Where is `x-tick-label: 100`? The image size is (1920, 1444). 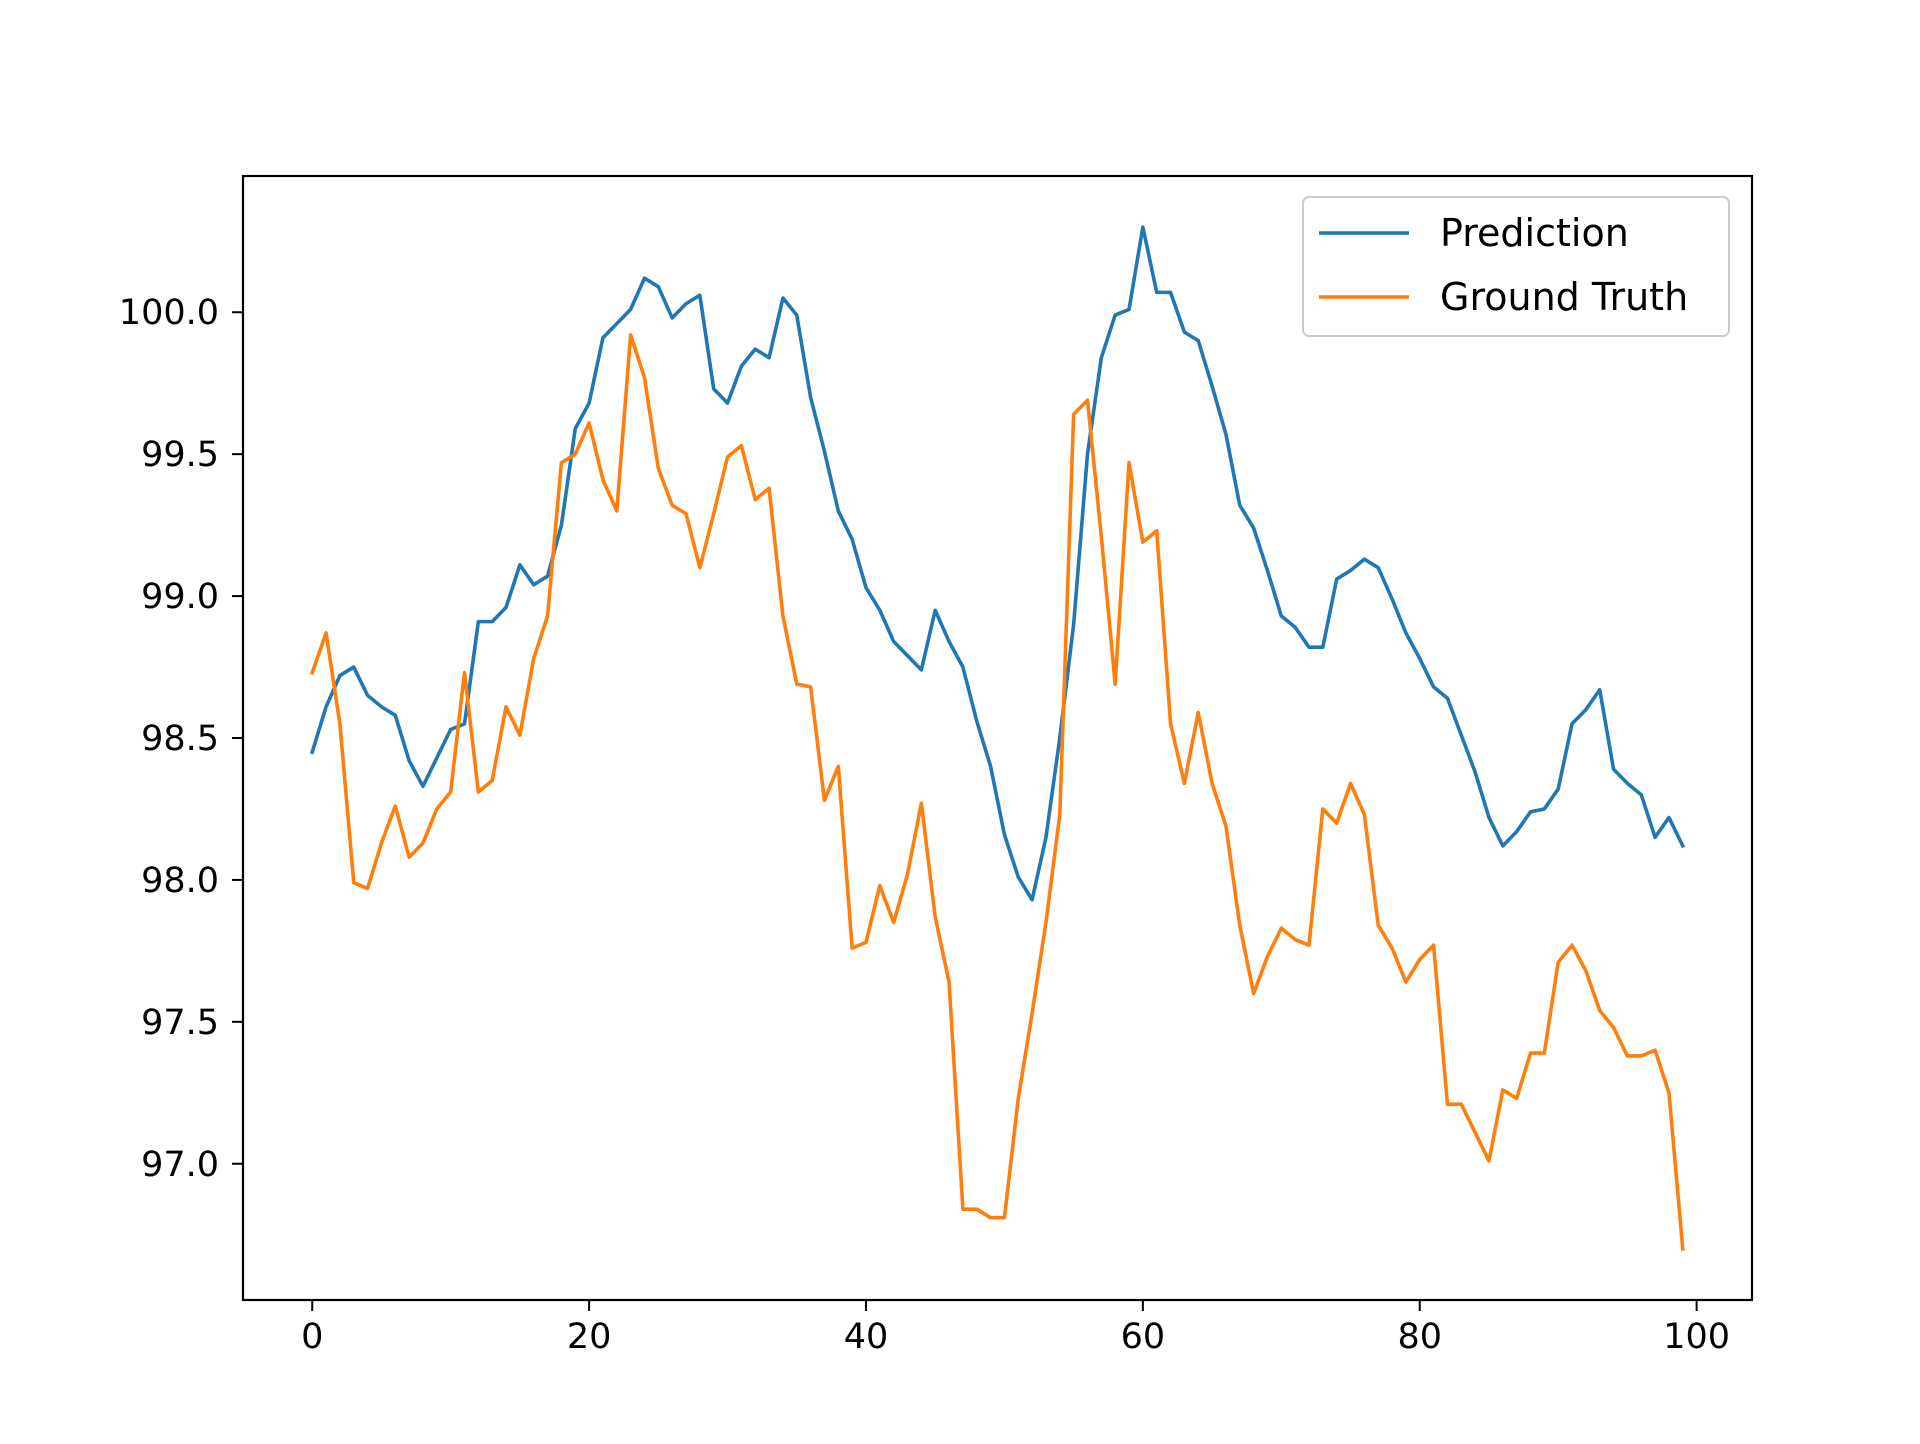
x-tick-label: 100 is located at coordinates (1696, 1337).